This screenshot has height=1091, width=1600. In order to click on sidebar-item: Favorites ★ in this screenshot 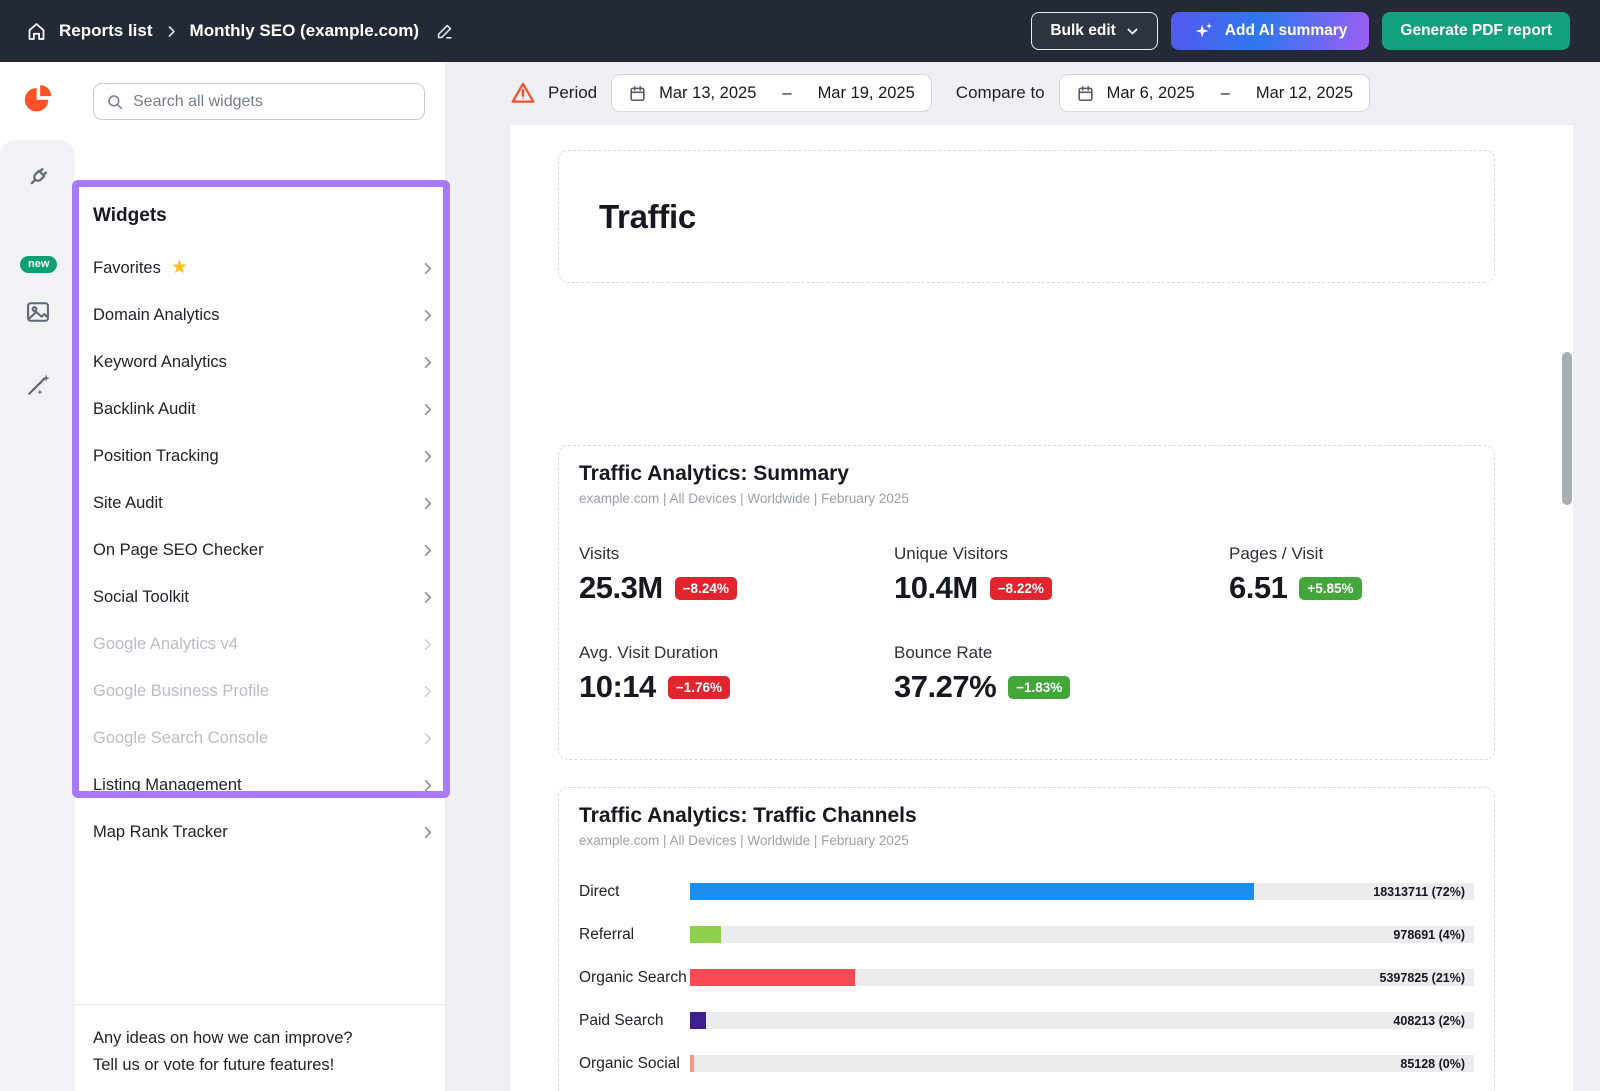, I will do `click(264, 268)`.